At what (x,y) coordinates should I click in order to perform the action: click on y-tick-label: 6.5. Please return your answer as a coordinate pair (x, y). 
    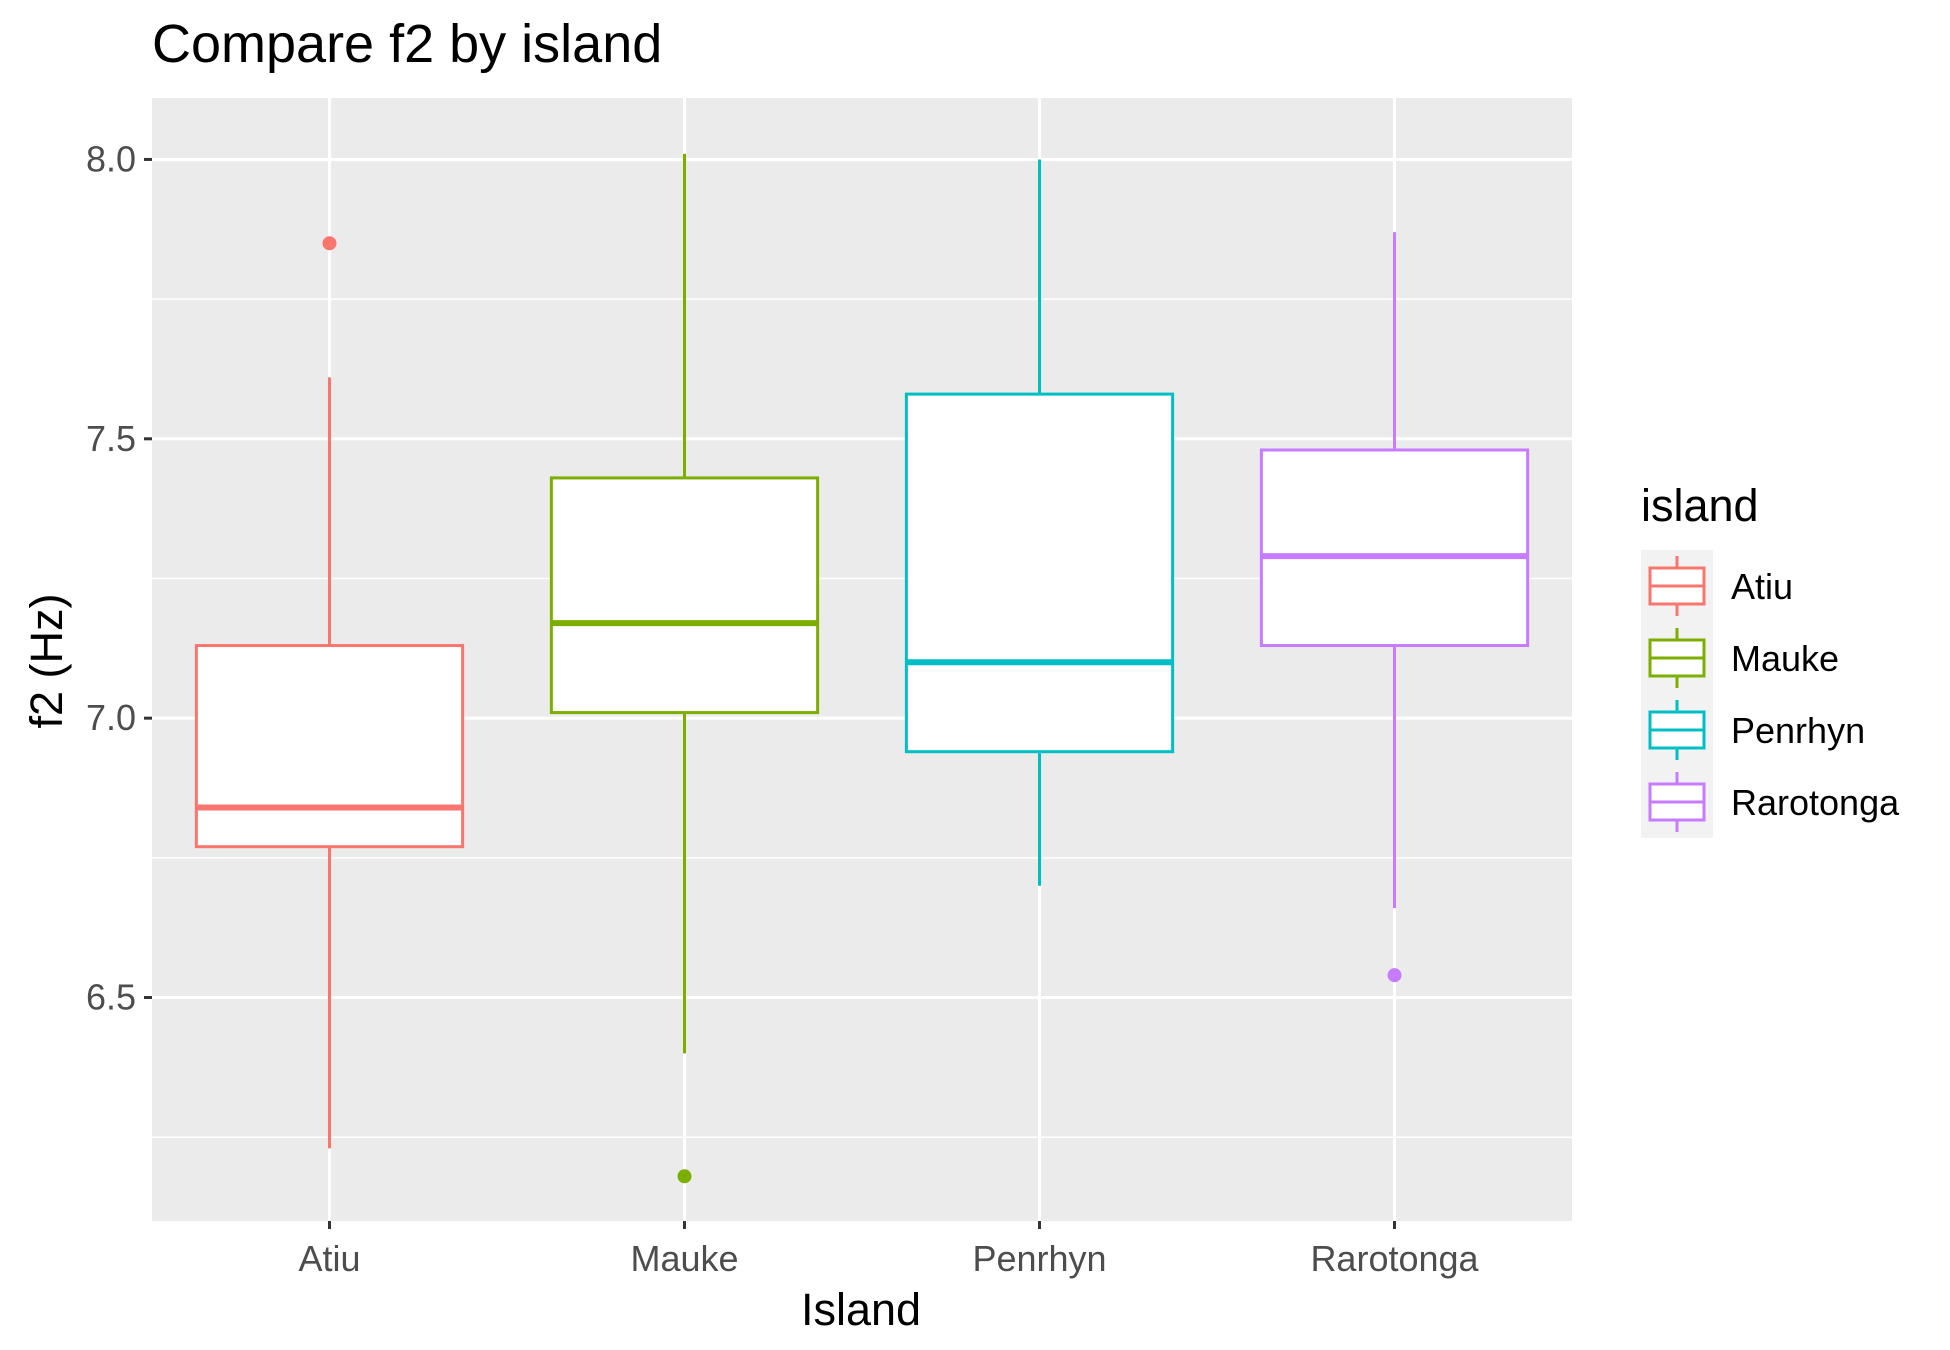
    Looking at the image, I should click on (111, 997).